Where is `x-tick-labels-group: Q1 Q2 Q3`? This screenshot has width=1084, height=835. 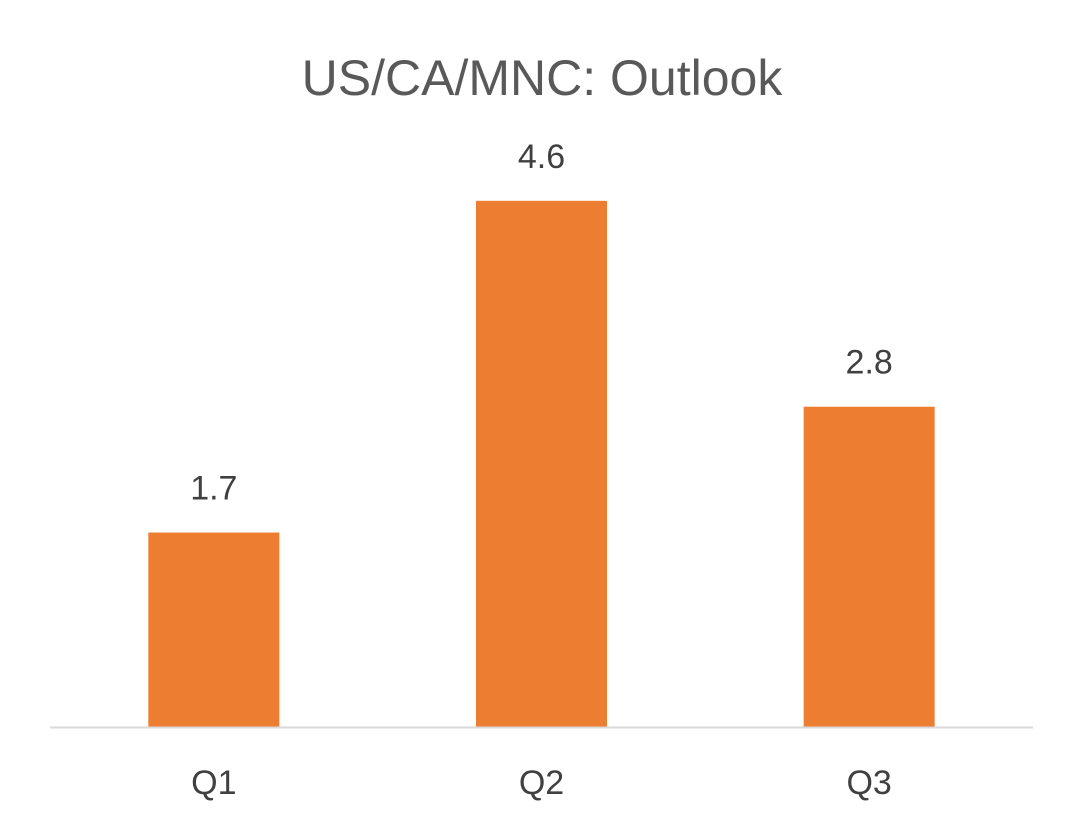
x-tick-labels-group: Q1 Q2 Q3 is located at coordinates (541, 783).